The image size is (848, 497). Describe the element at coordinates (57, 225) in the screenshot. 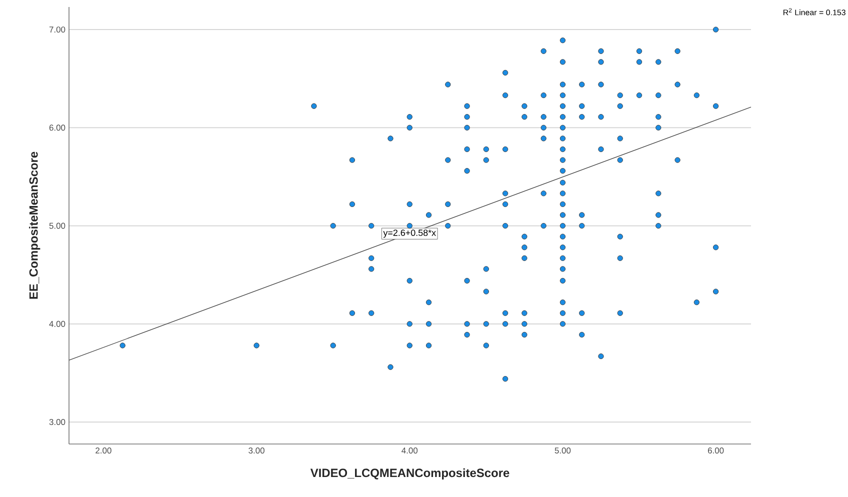

I see `y-tick-label: 5.00` at that location.